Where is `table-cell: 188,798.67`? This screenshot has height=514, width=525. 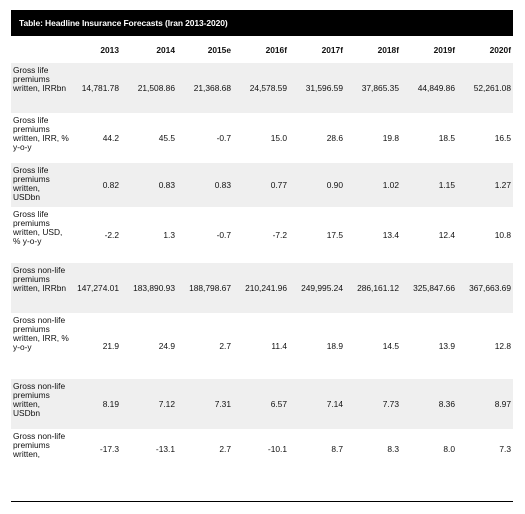 table-cell: 188,798.67 is located at coordinates (205, 288).